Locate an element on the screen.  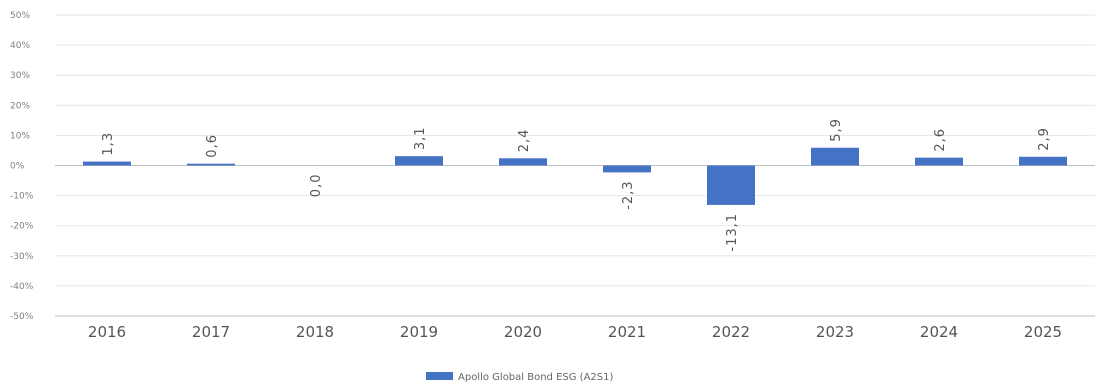
legend: Apollo Global Bond ESG (A2S1) is located at coordinates (519, 377).